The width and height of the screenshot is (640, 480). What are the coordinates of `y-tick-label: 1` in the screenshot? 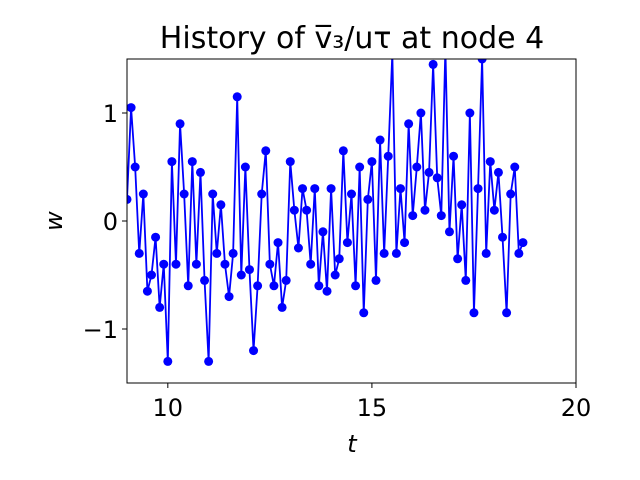 It's located at (110, 114).